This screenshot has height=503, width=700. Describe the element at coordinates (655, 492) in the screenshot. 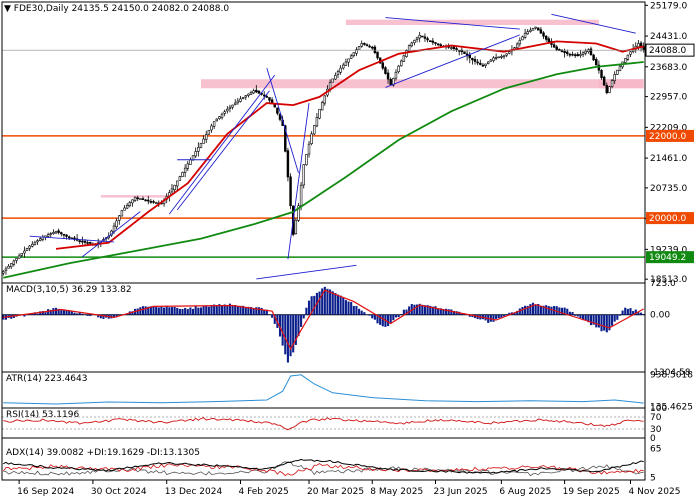

I see `x-axis-label: 4 Nov 2025` at that location.